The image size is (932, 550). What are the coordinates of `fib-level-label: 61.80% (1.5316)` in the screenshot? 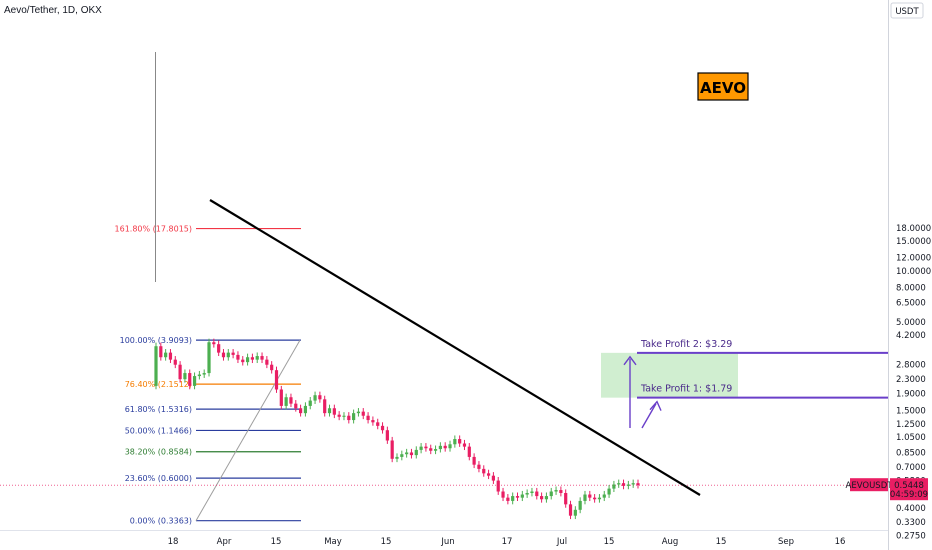 It's located at (158, 409).